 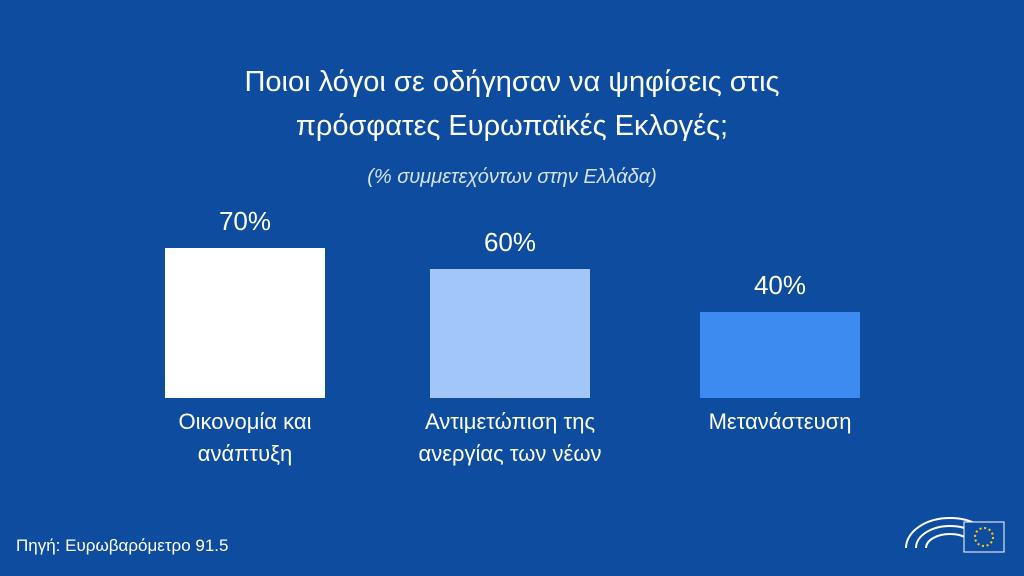 What do you see at coordinates (955, 535) in the screenshot?
I see `logo` at bounding box center [955, 535].